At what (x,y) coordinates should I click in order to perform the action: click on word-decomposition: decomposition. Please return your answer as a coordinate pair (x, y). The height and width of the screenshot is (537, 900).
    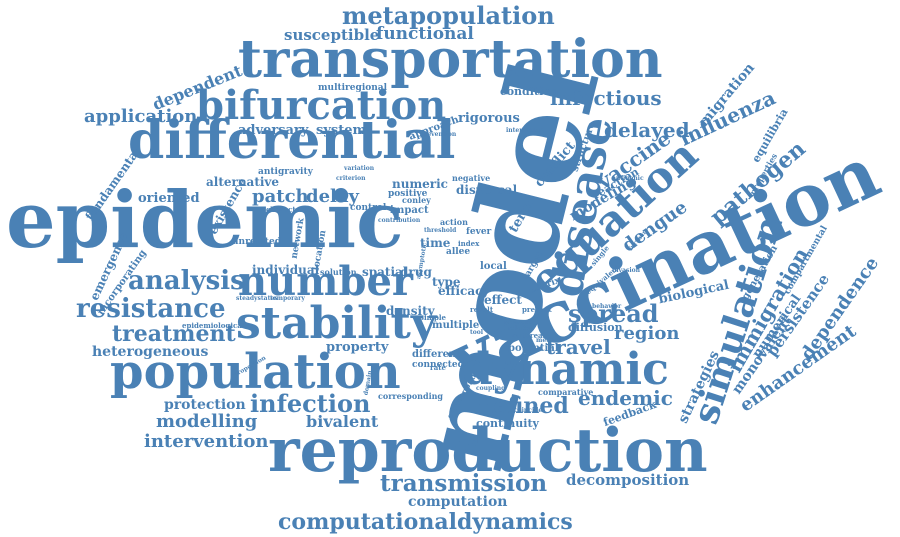
    Looking at the image, I should click on (628, 480).